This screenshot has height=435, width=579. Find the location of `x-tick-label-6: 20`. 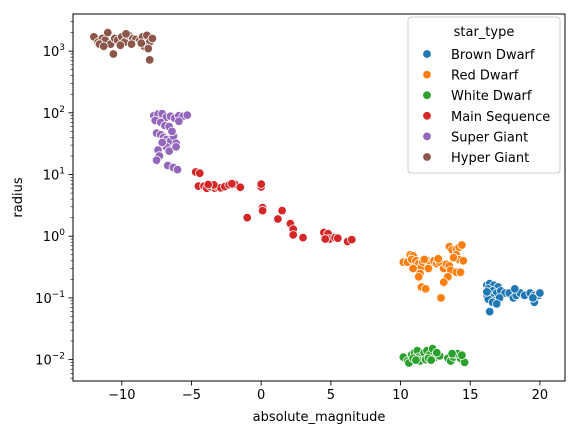

x-tick-label-6: 20 is located at coordinates (540, 395).